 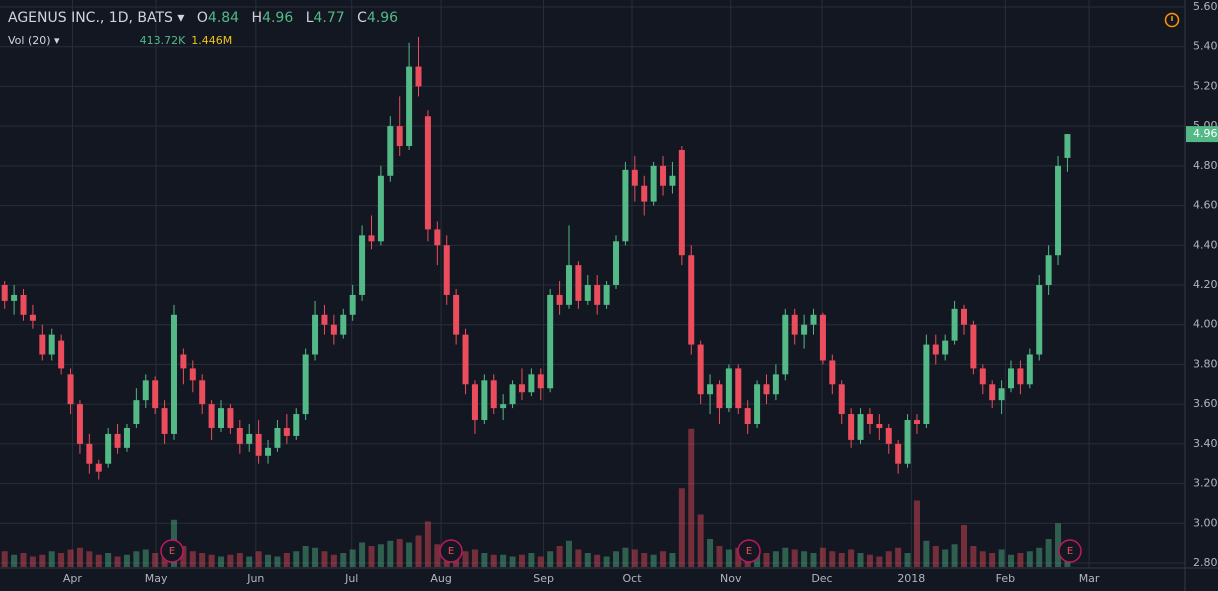 I want to click on symbol: AGENUS INC., 1D, BATS, so click(x=90, y=18).